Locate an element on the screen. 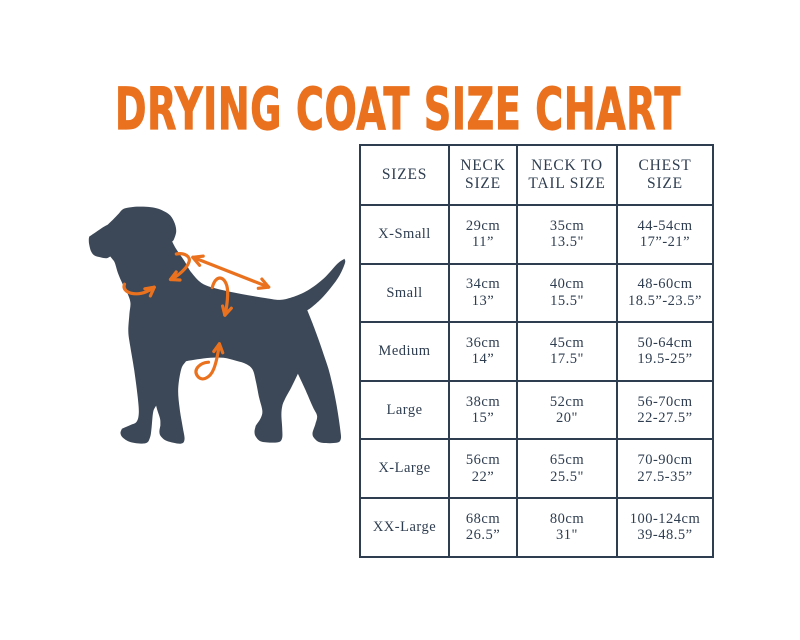 The height and width of the screenshot is (640, 800). cell-line-in: 17”-21” is located at coordinates (665, 242).